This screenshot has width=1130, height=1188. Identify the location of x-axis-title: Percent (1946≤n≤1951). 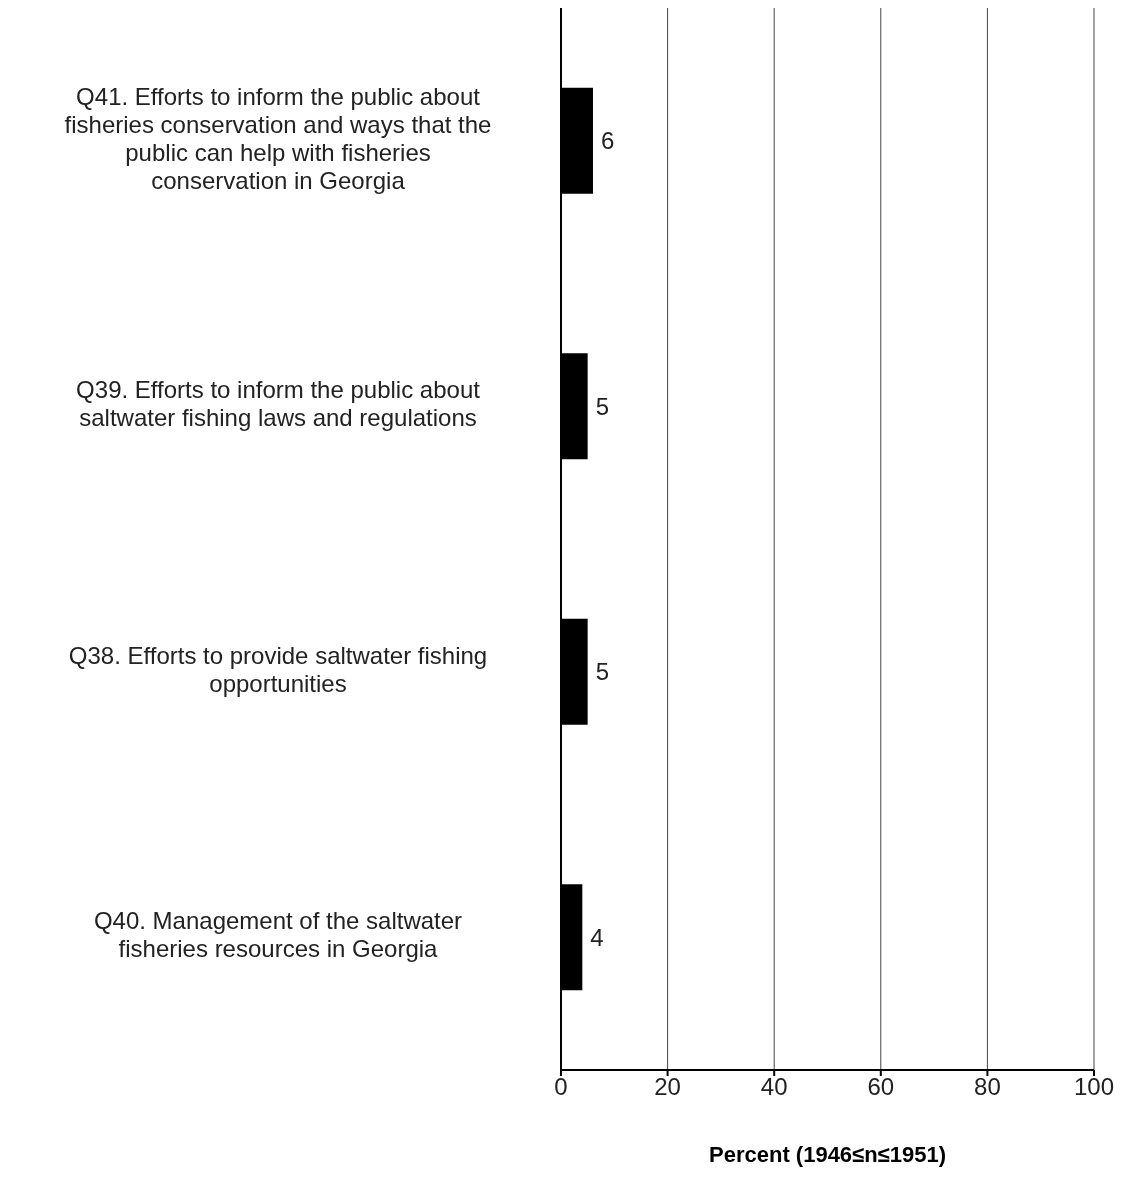
(827, 1154).